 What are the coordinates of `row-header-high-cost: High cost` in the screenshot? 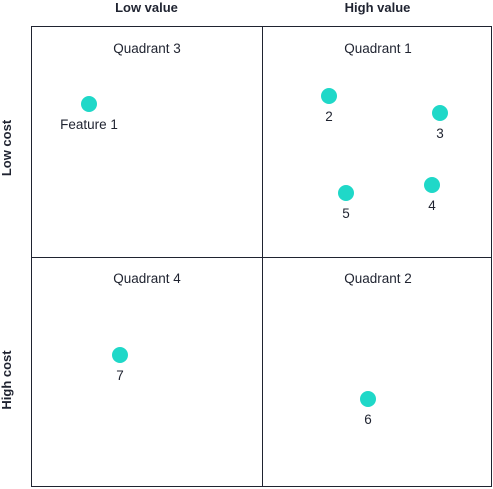 It's located at (7, 380).